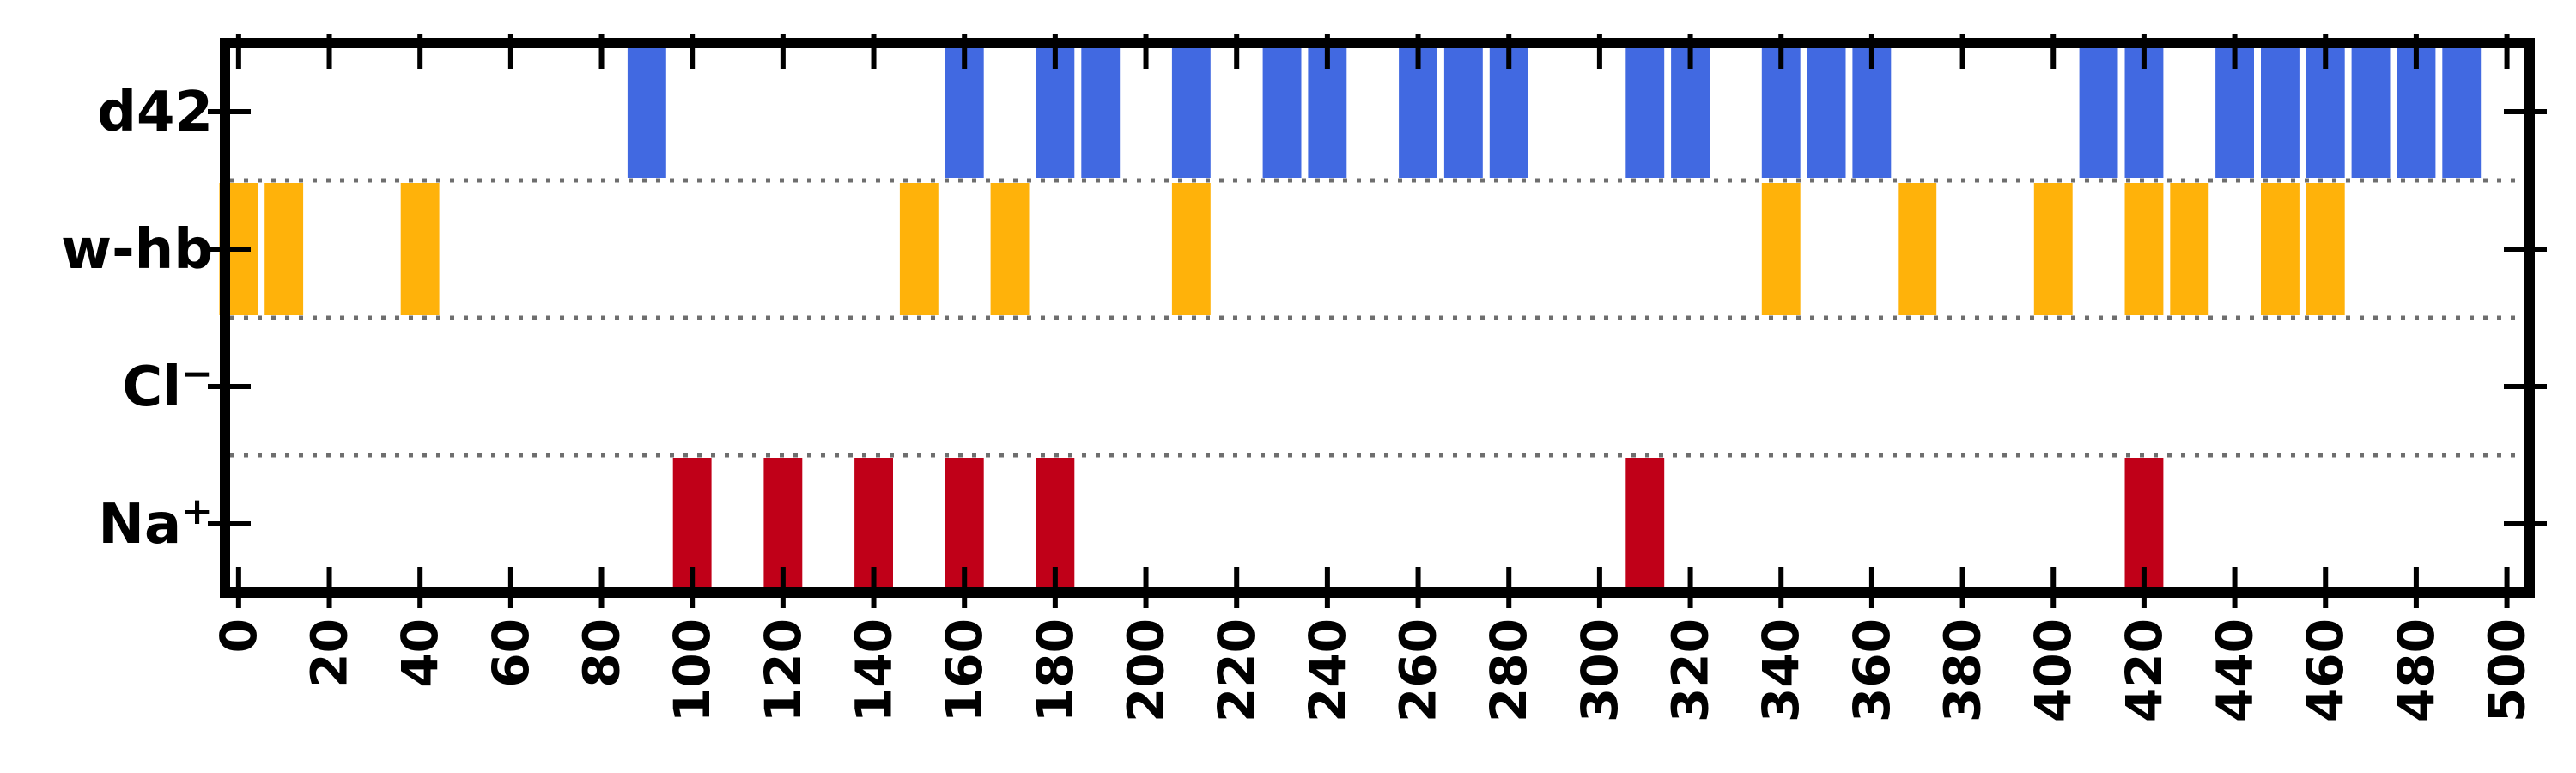 The width and height of the screenshot is (2576, 773). Describe the element at coordinates (1327, 670) in the screenshot. I see `x-tick-label: 240` at that location.